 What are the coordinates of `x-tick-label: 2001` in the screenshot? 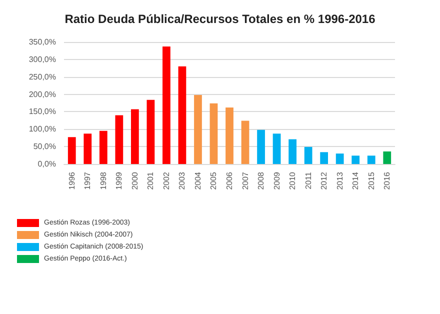 It's located at (151, 180).